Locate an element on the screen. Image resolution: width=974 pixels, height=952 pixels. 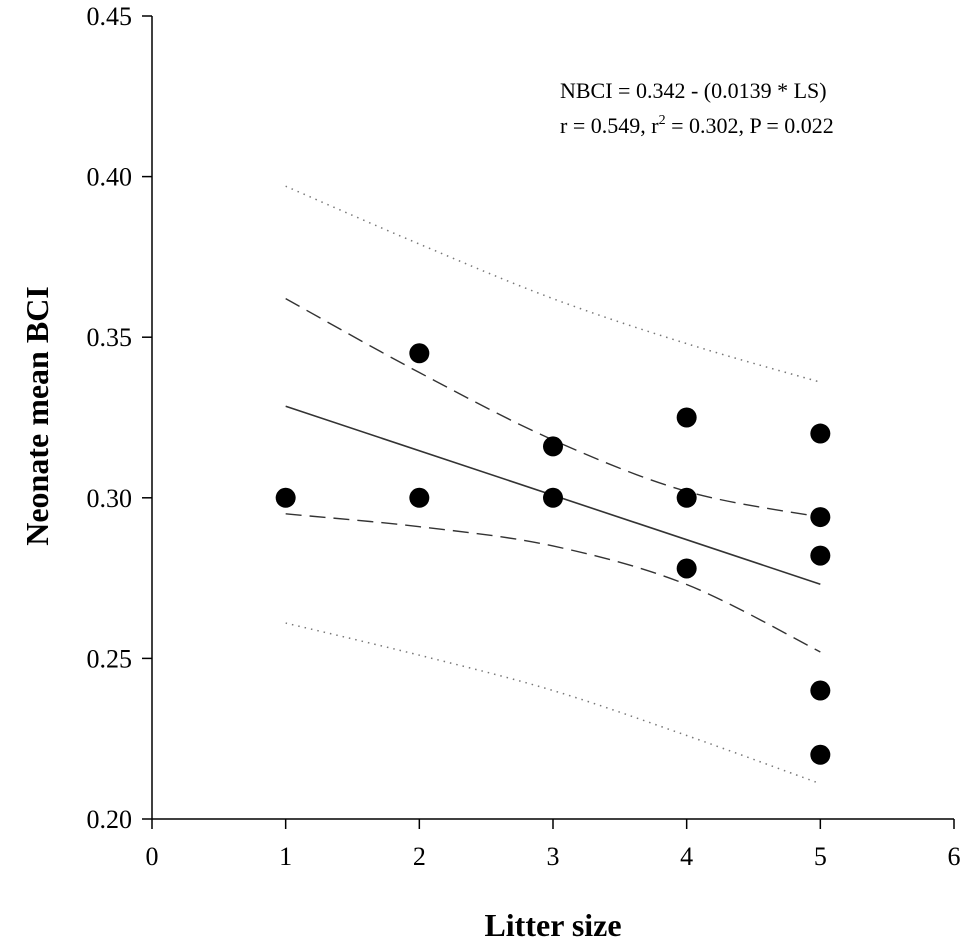
regression-equation: NBCI = 0.342 - (0.0139 * LS) is located at coordinates (693, 90).